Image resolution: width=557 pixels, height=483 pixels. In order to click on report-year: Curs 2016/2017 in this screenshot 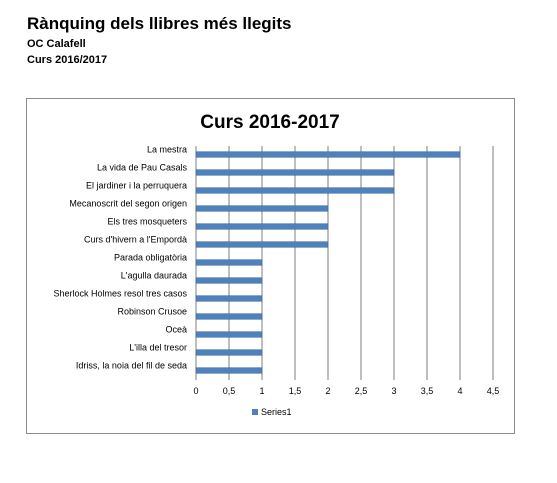, I will do `click(67, 60)`.